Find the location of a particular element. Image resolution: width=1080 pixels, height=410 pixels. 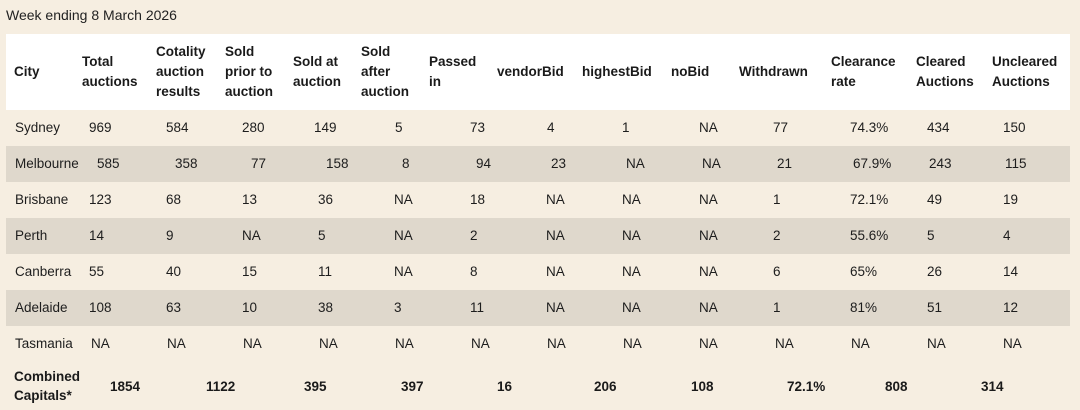

footer-clearance-rate: 72.1% is located at coordinates (806, 386).